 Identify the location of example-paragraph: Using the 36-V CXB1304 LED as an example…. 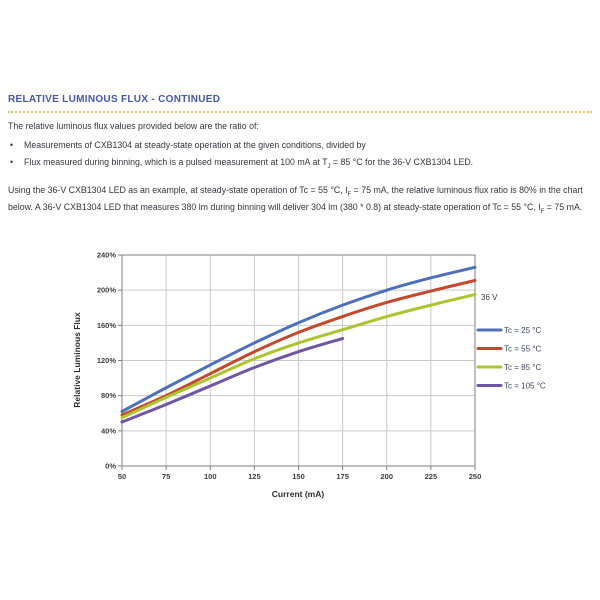
(295, 200).